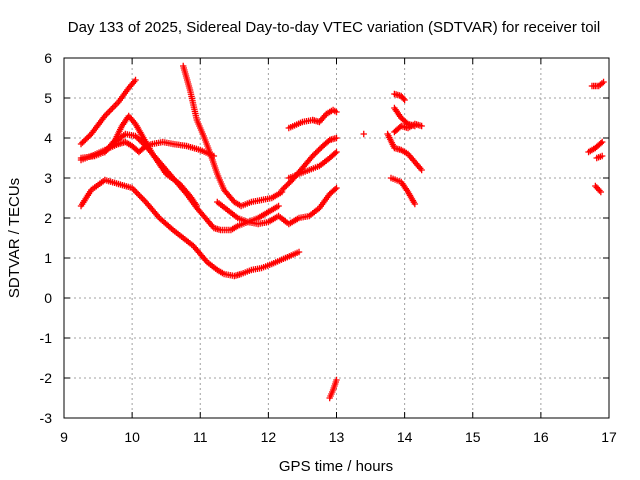 The height and width of the screenshot is (480, 640). What do you see at coordinates (312, 165) in the screenshot?
I see `series-s9` at bounding box center [312, 165].